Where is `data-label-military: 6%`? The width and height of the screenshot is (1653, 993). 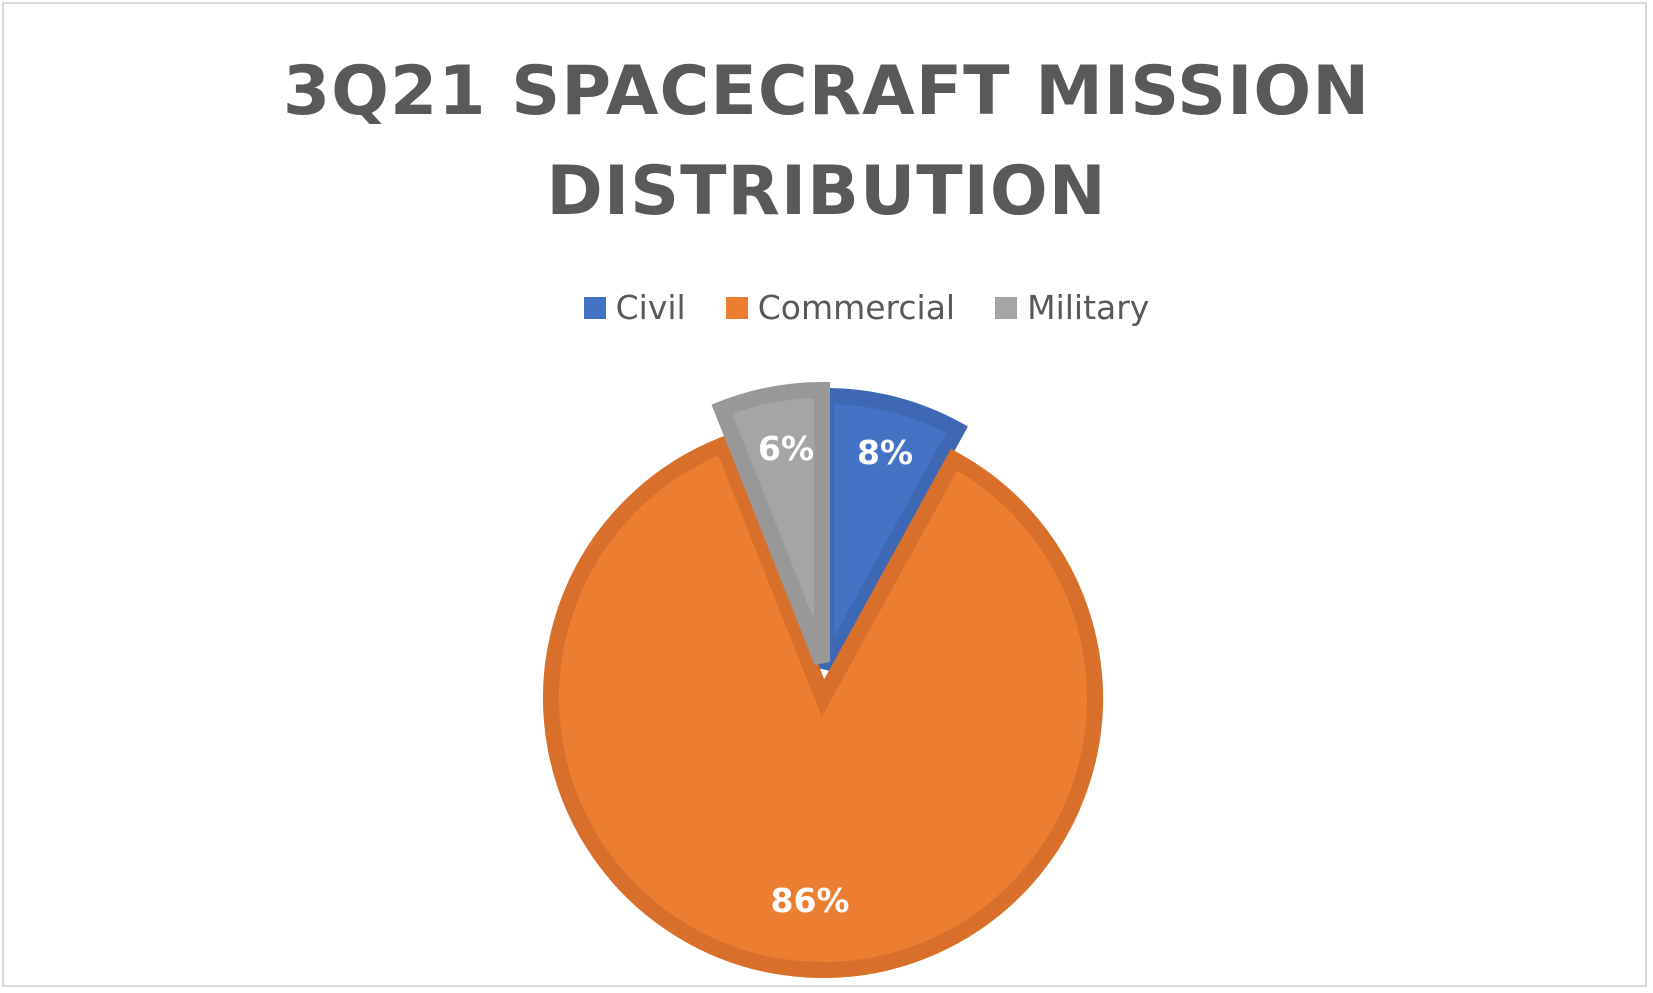
data-label-military: 6% is located at coordinates (786, 448).